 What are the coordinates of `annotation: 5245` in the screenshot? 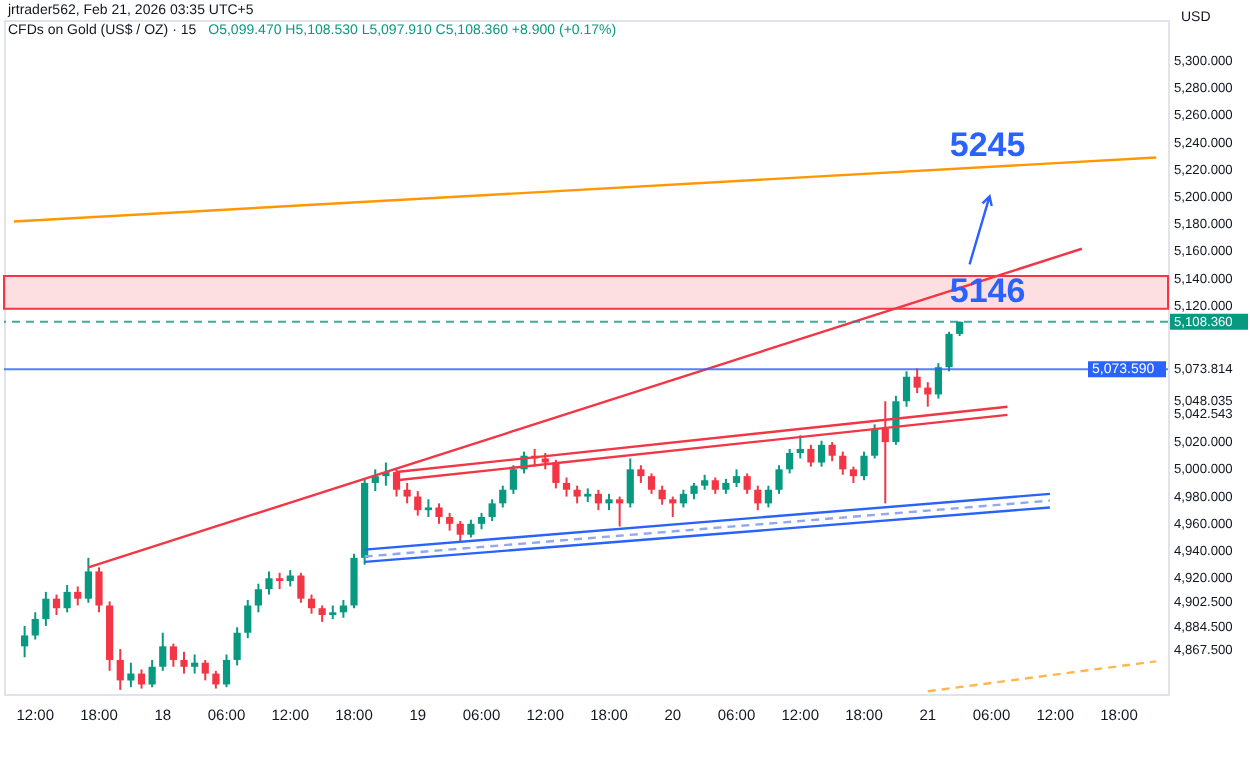 It's located at (987, 145).